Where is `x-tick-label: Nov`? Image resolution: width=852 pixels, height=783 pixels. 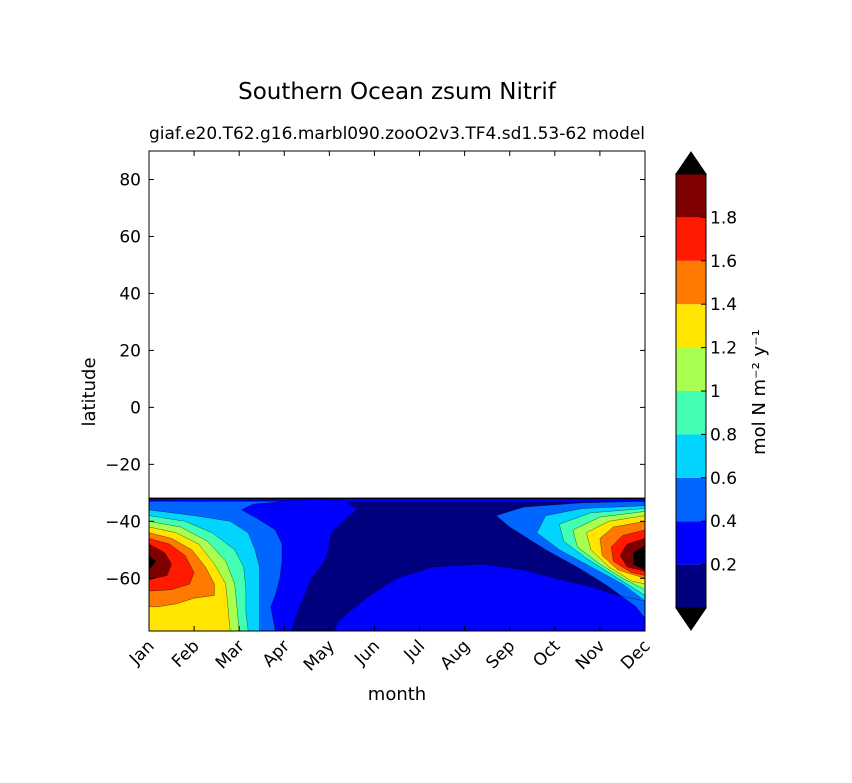
x-tick-label: Nov is located at coordinates (591, 655).